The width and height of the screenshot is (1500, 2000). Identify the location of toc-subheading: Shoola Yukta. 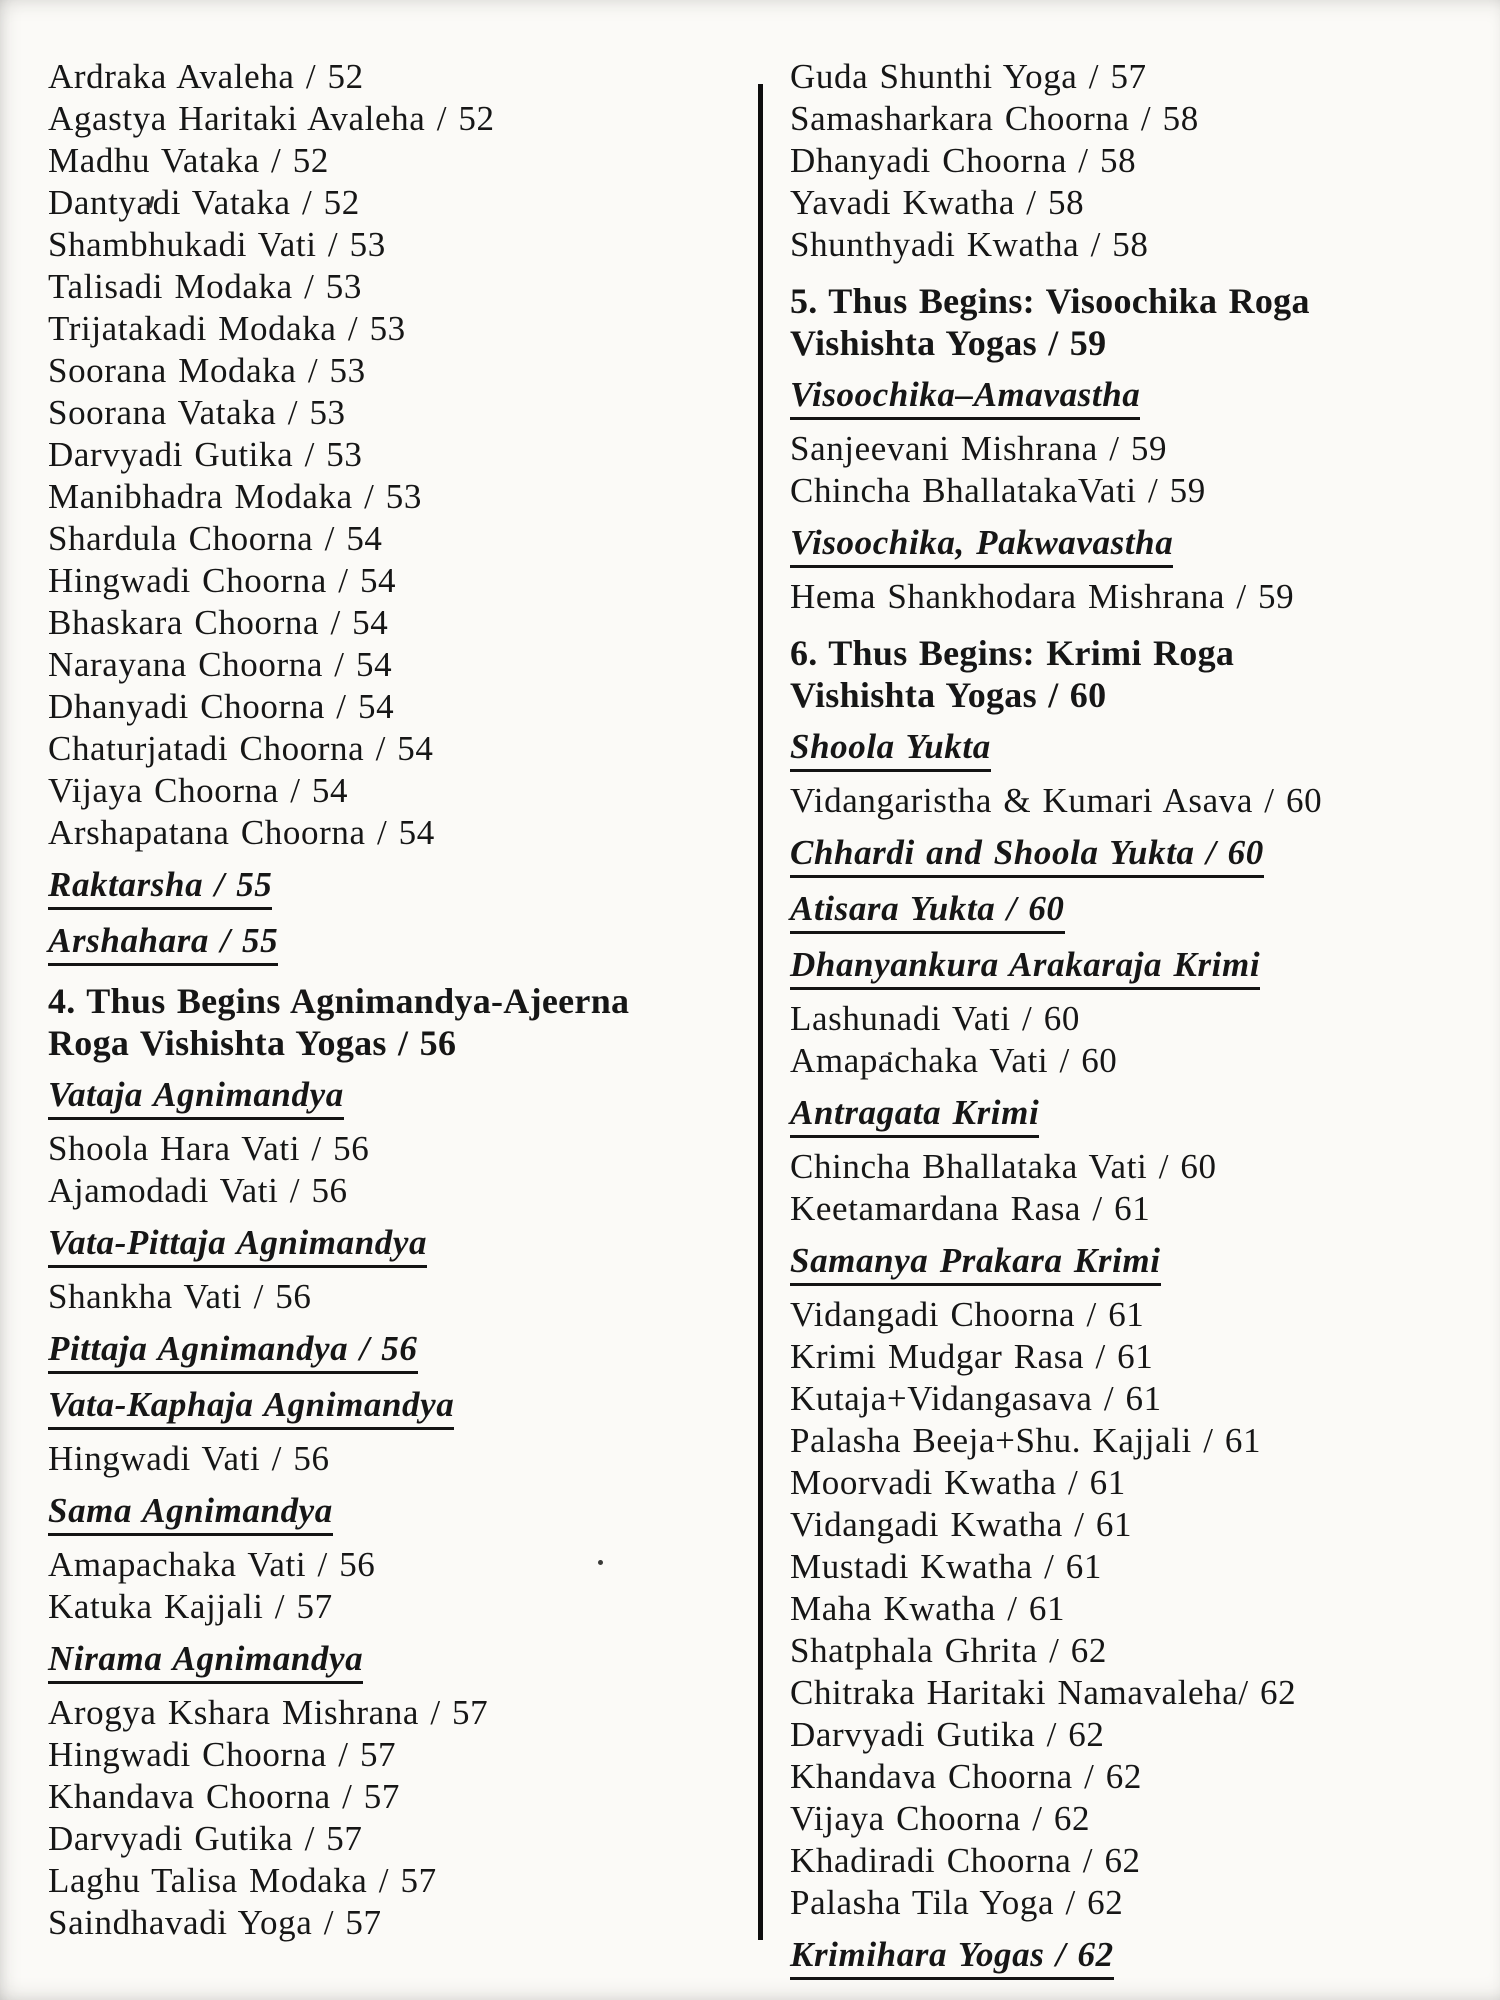
(1140, 749).